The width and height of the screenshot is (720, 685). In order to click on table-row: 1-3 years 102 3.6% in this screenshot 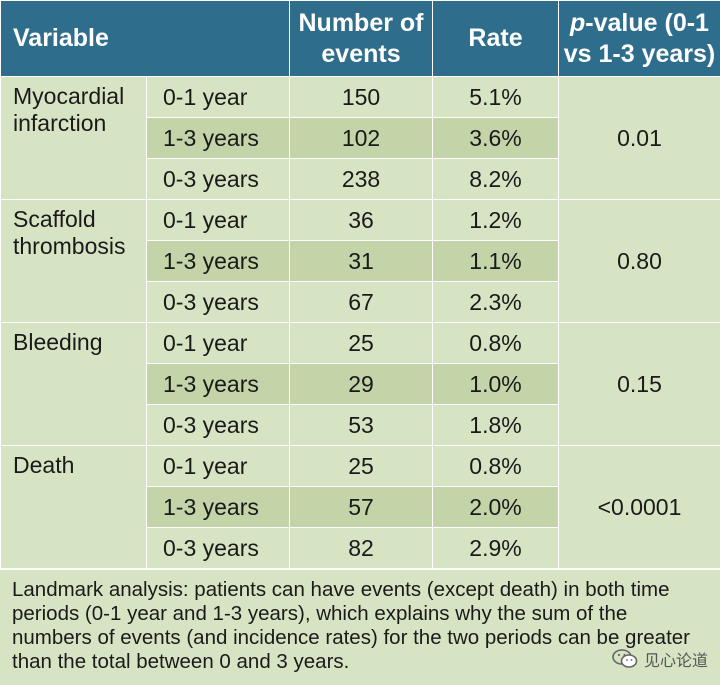, I will do `click(360, 138)`.